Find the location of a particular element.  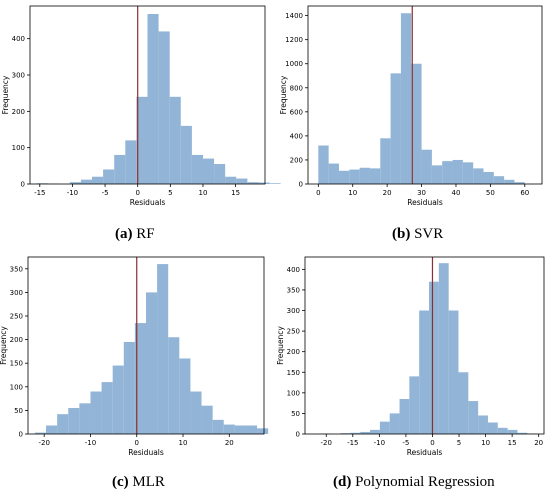

mlr-x-tick-label: 0 is located at coordinates (137, 443).